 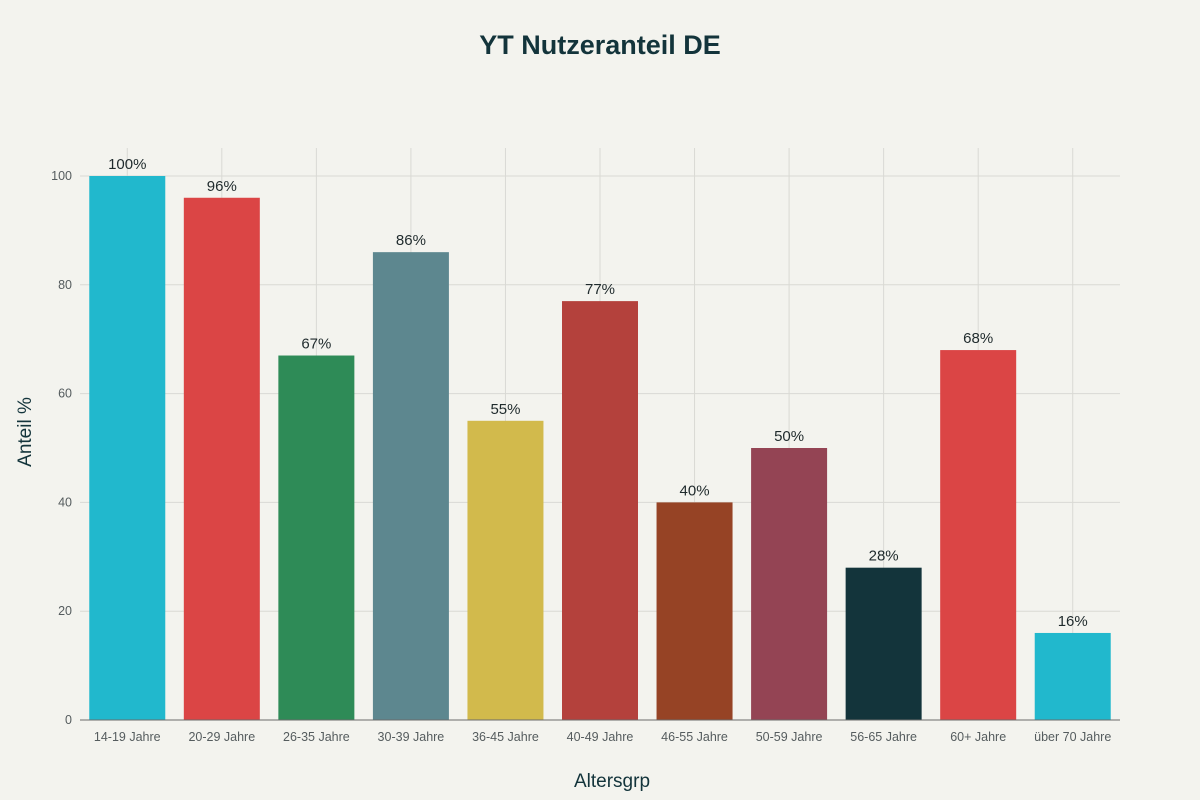 What do you see at coordinates (127, 164) in the screenshot?
I see `data-label-1: 100%` at bounding box center [127, 164].